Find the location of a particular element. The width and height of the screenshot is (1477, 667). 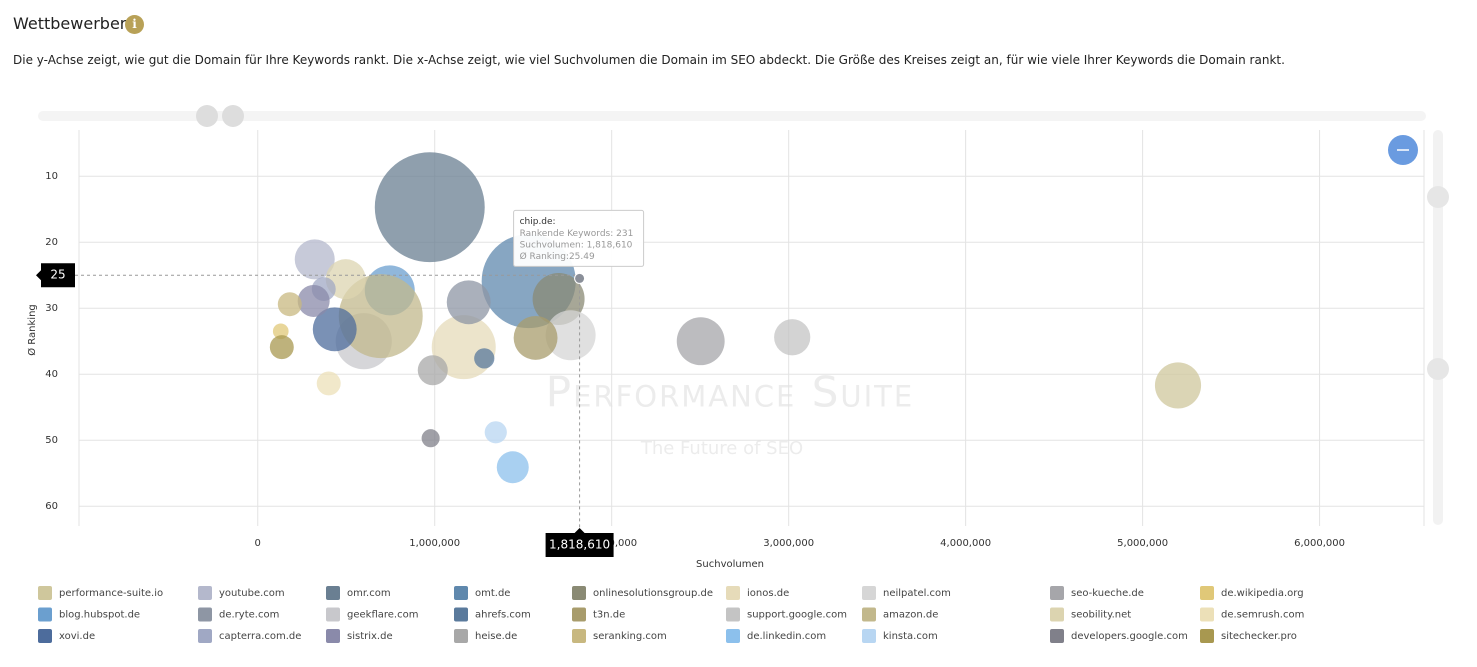

legend-label: ionos.de is located at coordinates (768, 593).